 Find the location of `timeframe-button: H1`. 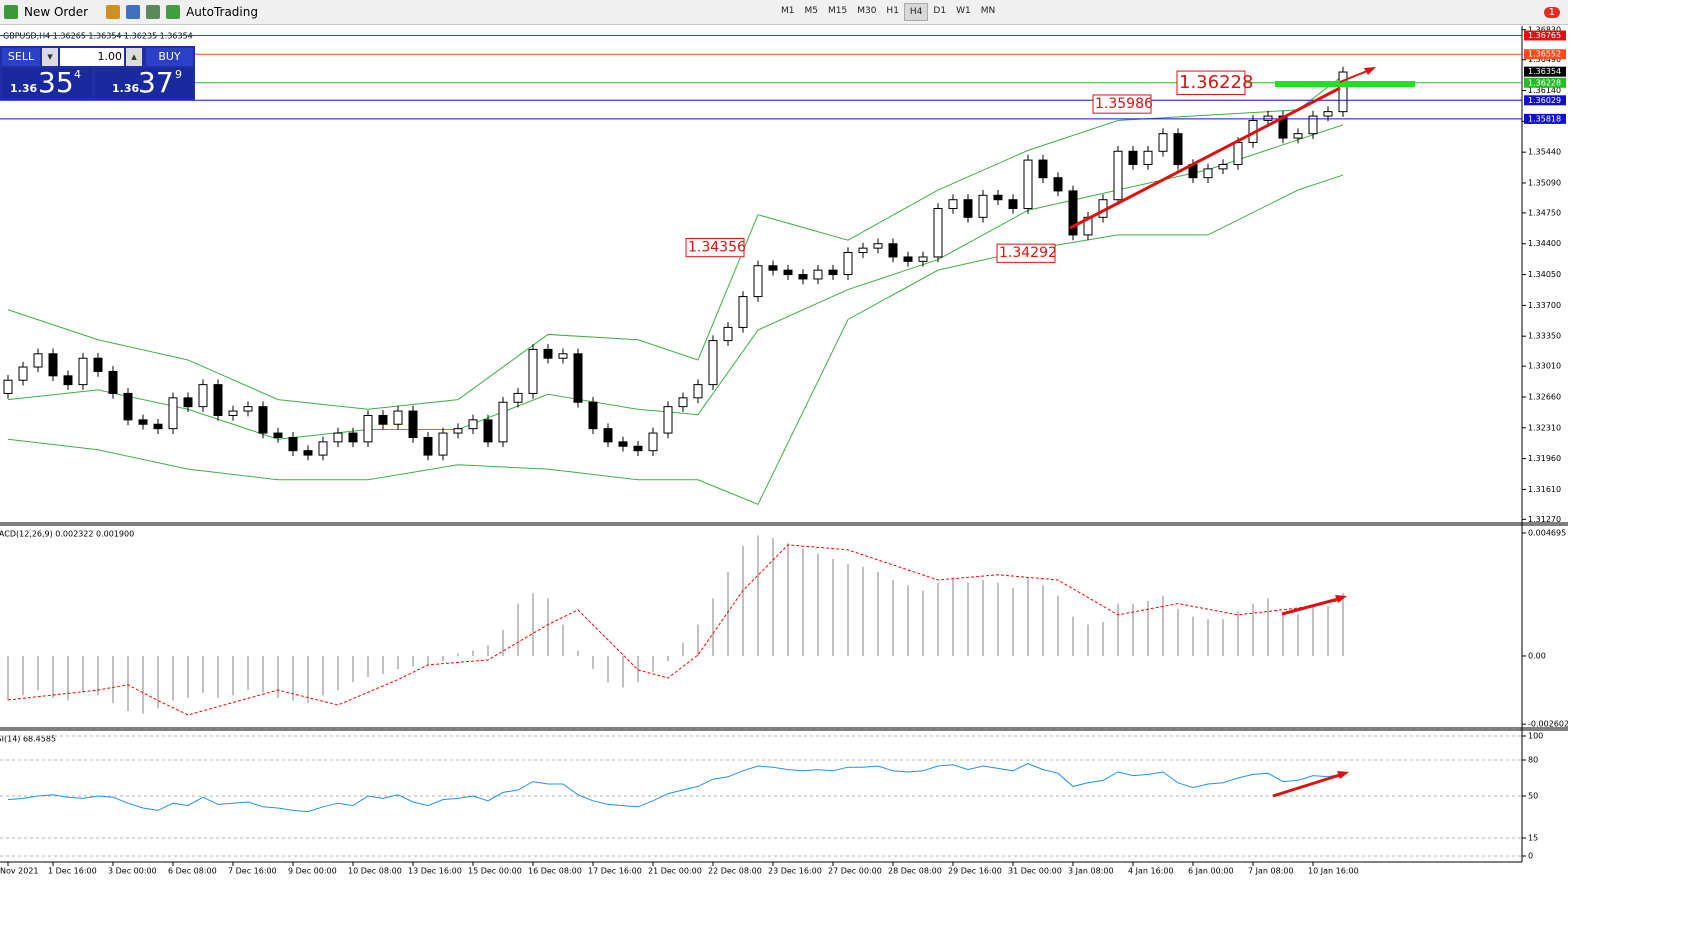

timeframe-button: H1 is located at coordinates (892, 11).